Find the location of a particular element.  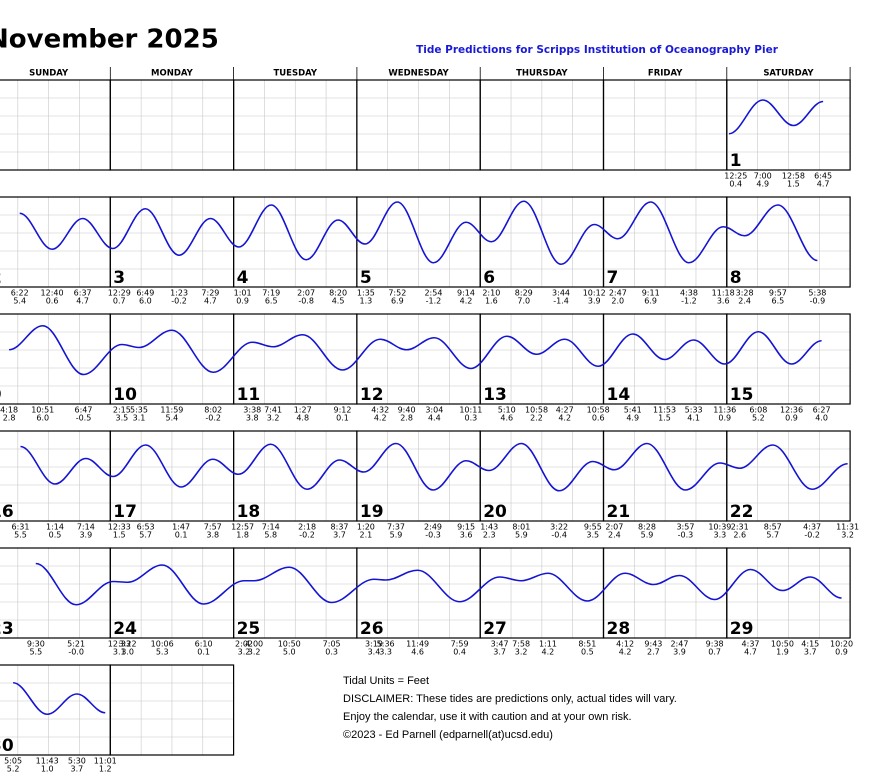

day-number: 12 is located at coordinates (372, 395).